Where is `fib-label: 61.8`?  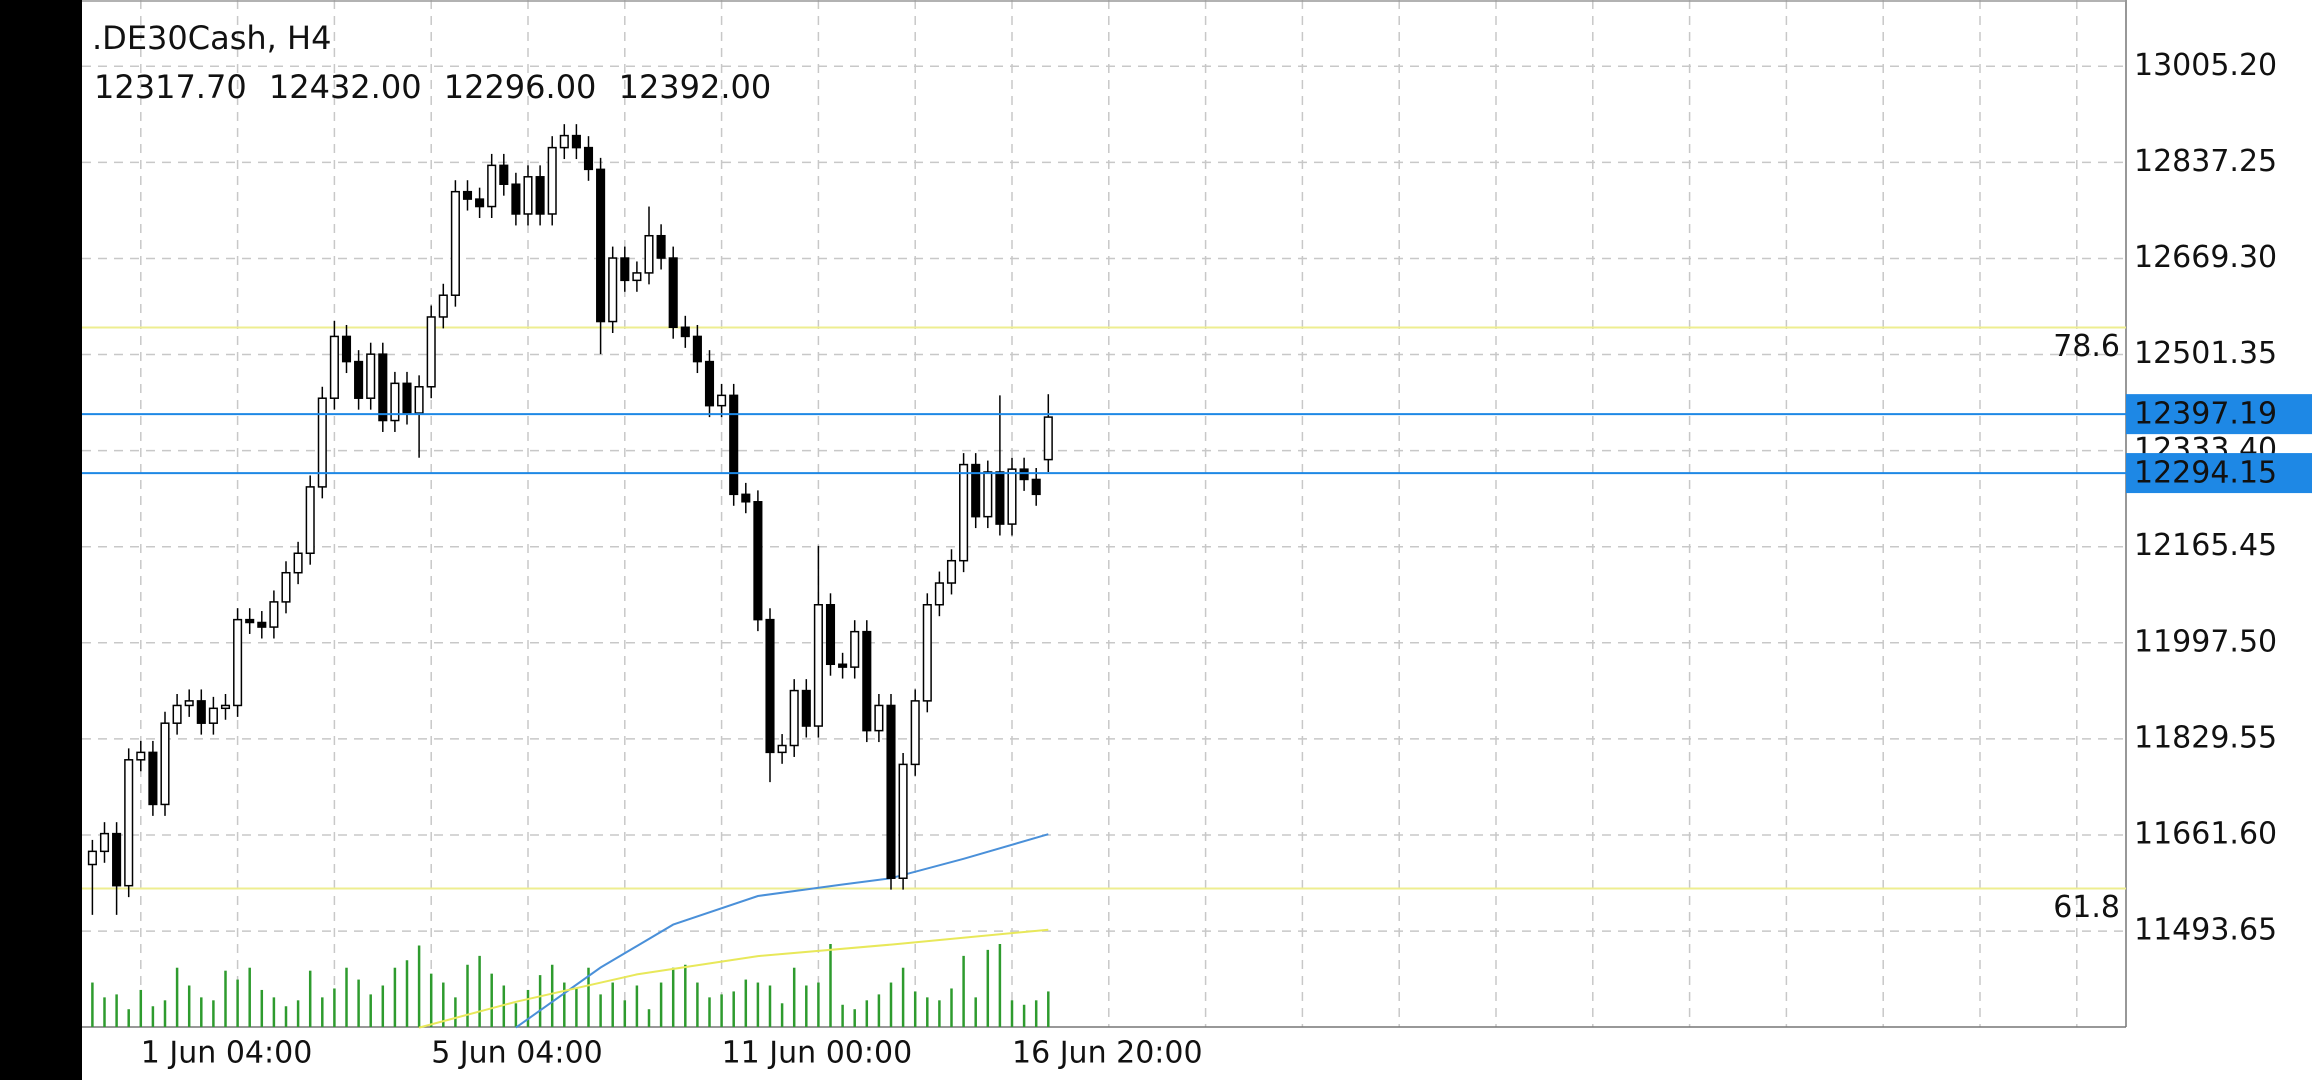
fib-label: 61.8 is located at coordinates (2086, 907).